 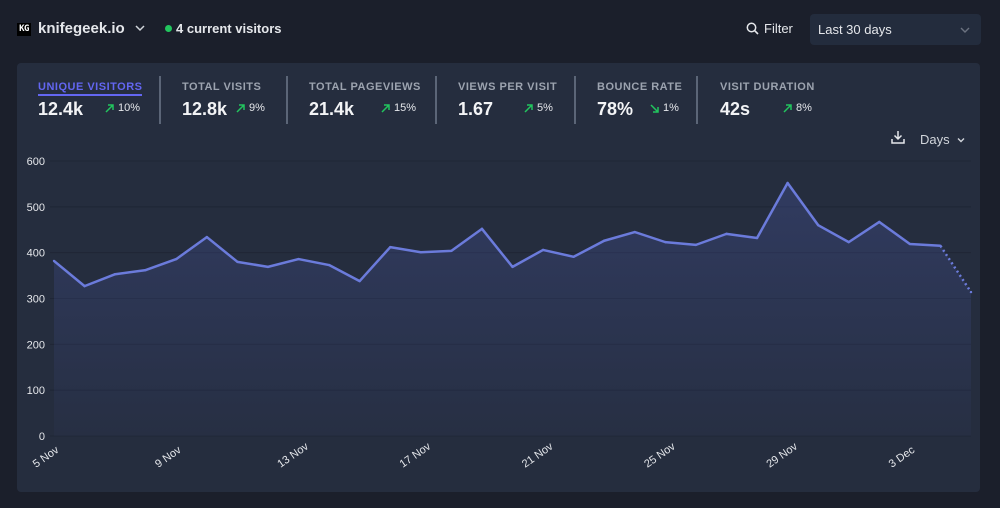 I want to click on x-tick-label: 25 Nov, so click(x=660, y=455).